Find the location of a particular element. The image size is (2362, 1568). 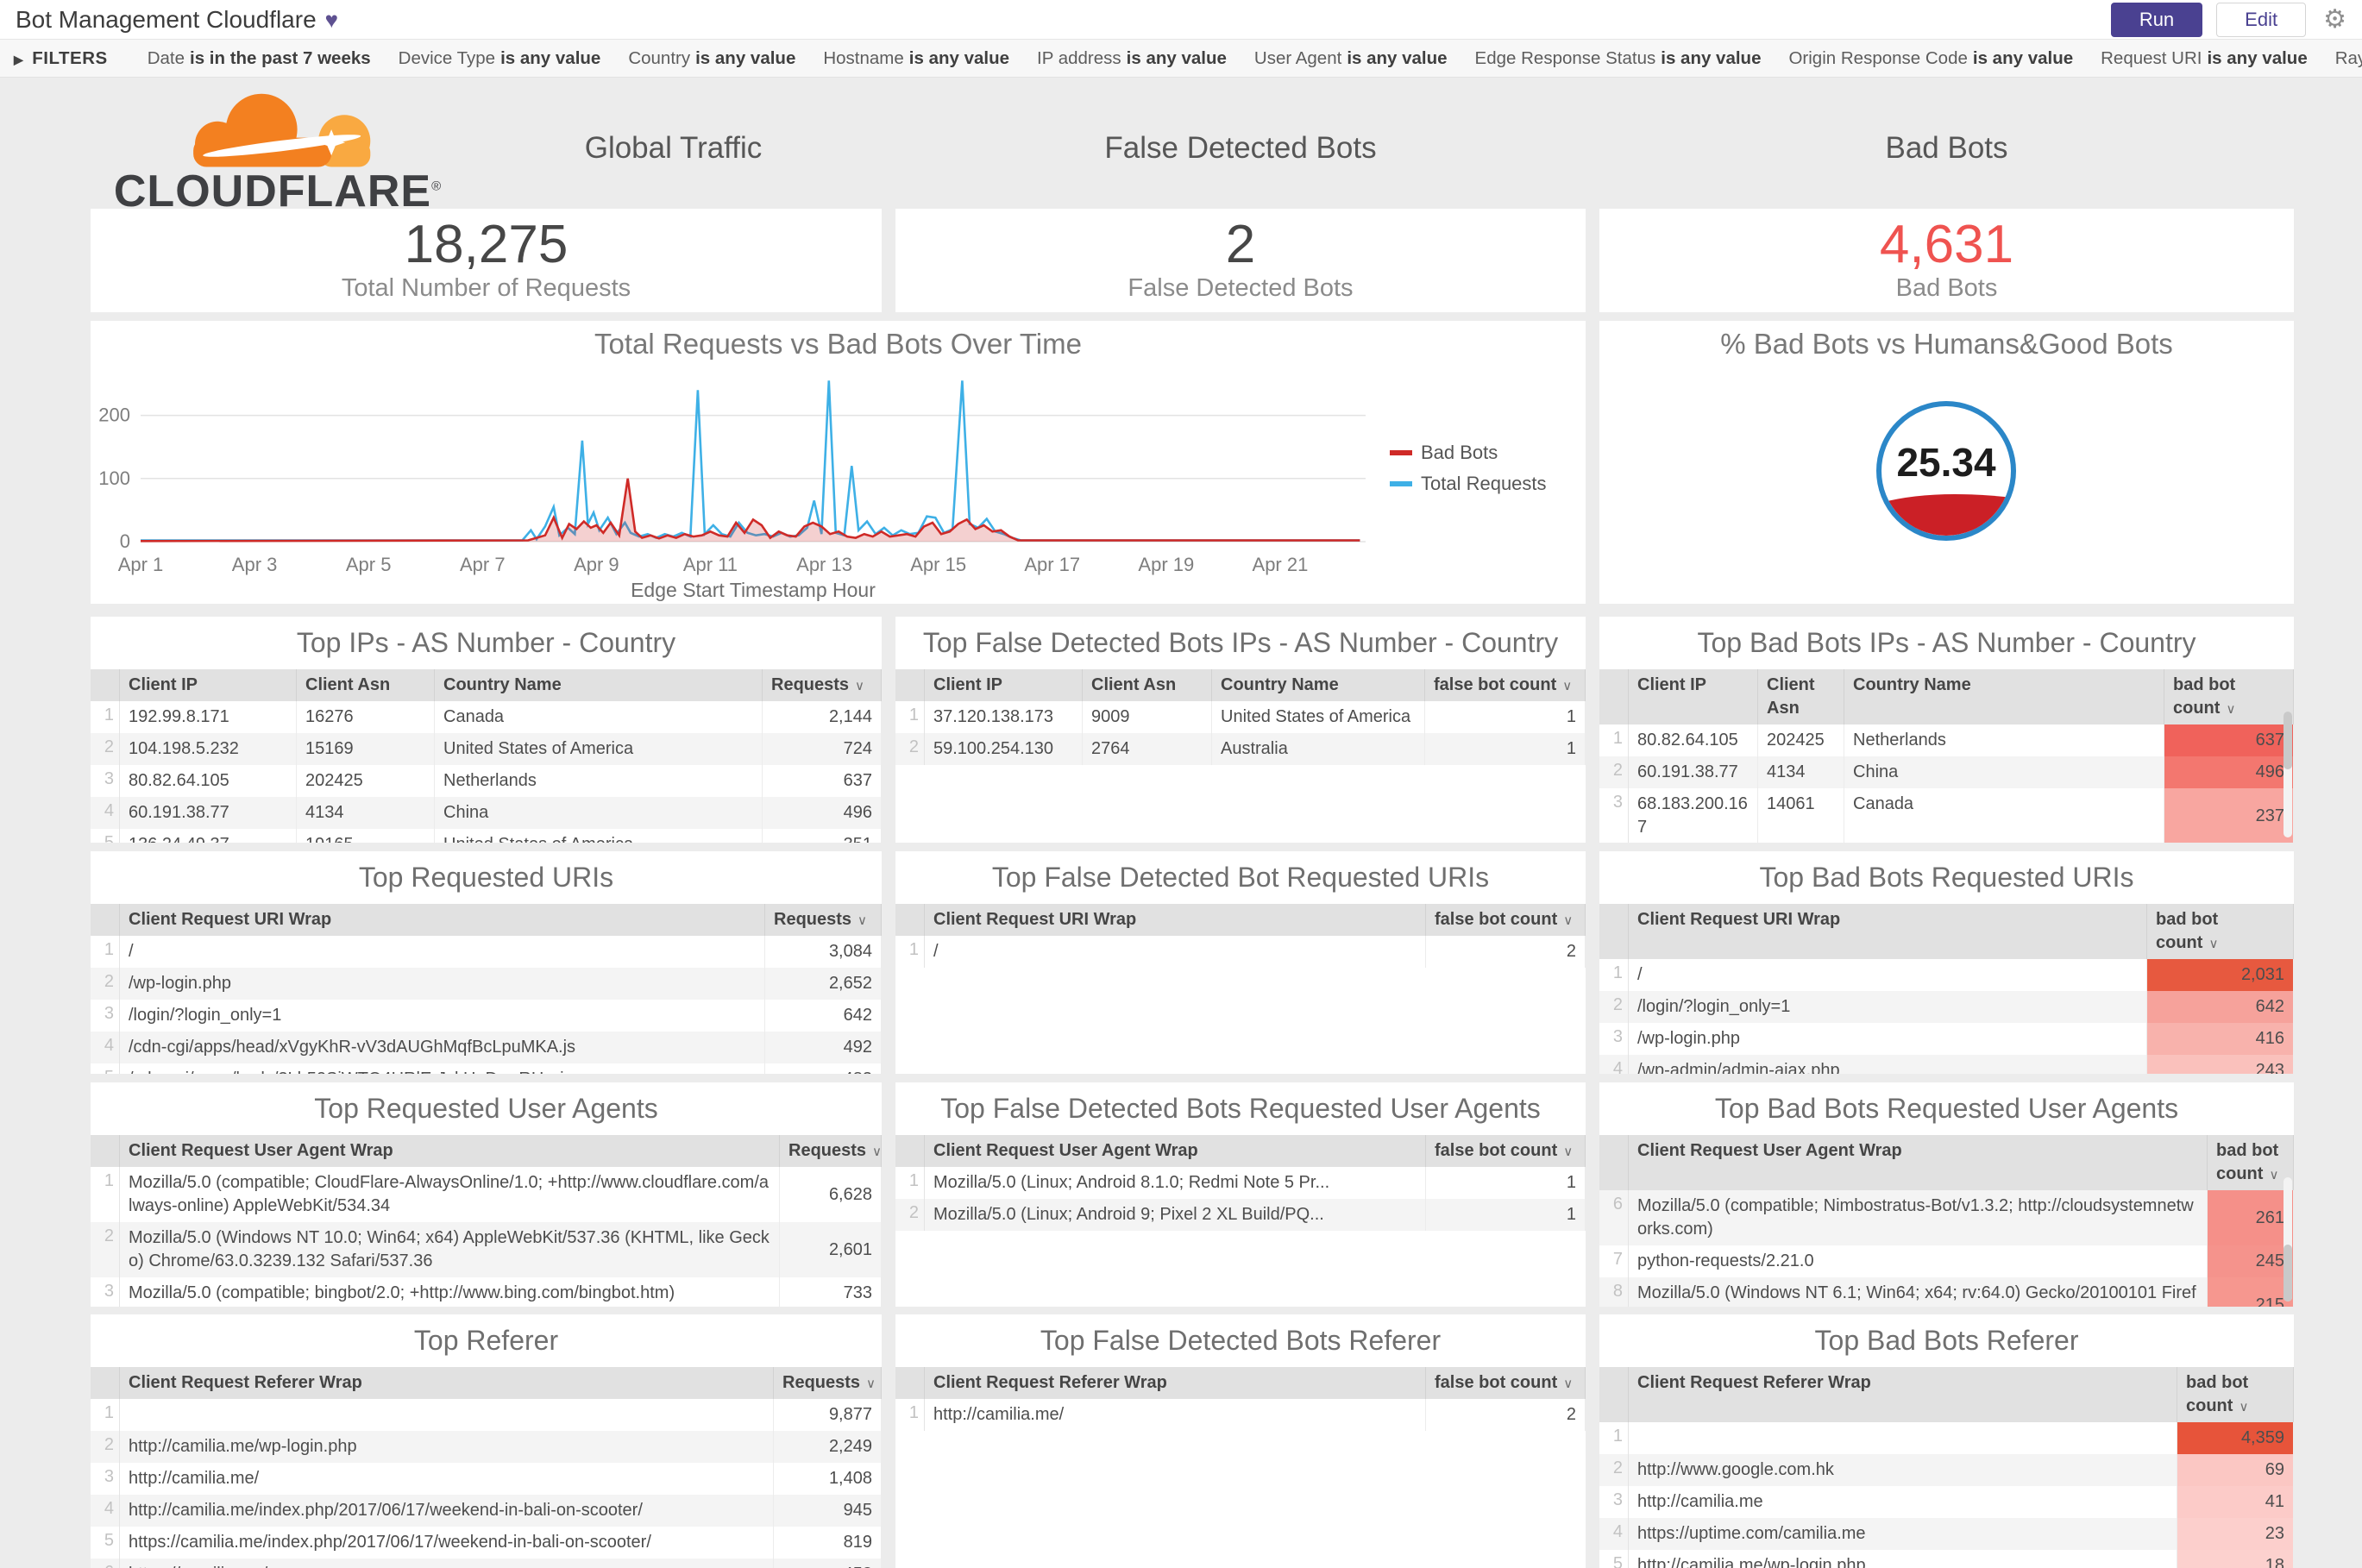

table-row: 1 80.82.64.105 202425 Netherlands 637 is located at coordinates (1946, 740).